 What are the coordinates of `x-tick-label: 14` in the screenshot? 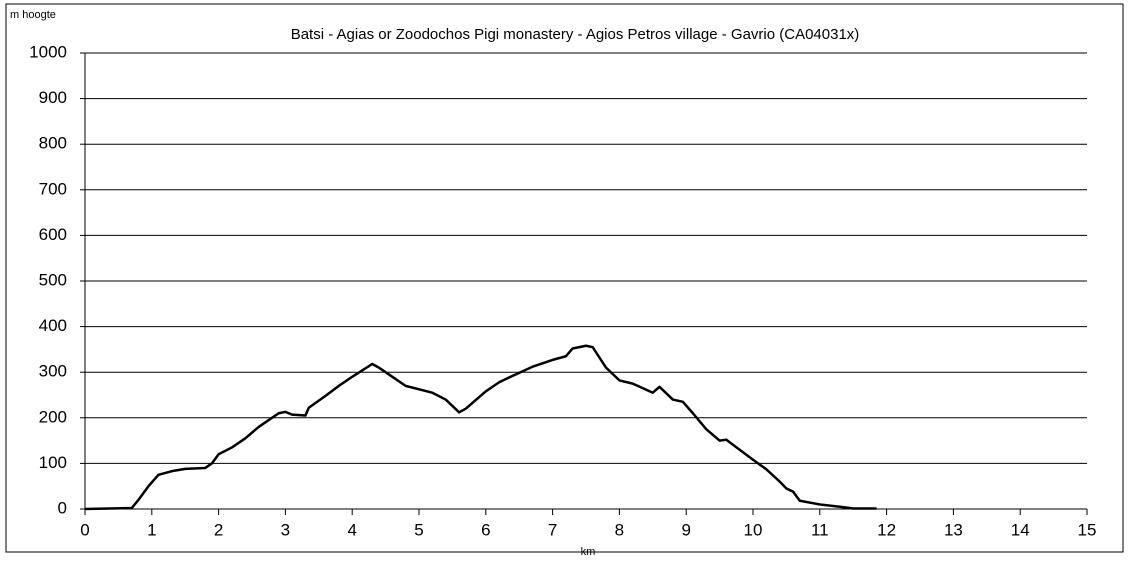 It's located at (1020, 529).